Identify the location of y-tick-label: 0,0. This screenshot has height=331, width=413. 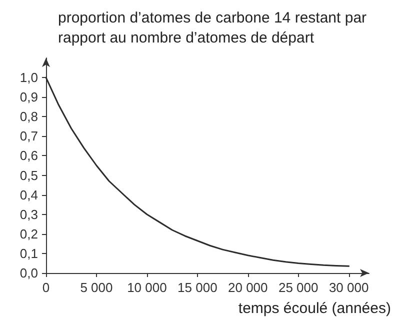
(29, 273).